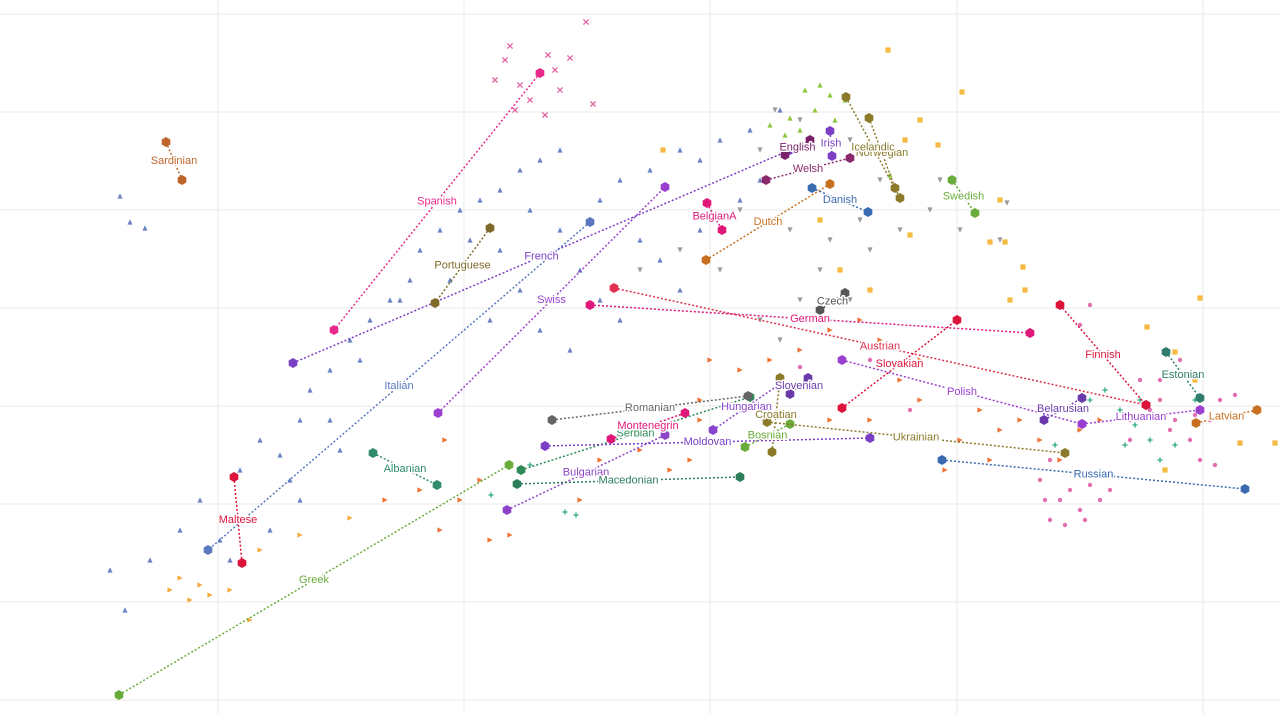 This screenshot has width=1280, height=714. Describe the element at coordinates (768, 435) in the screenshot. I see `group-label: Bosnian` at that location.